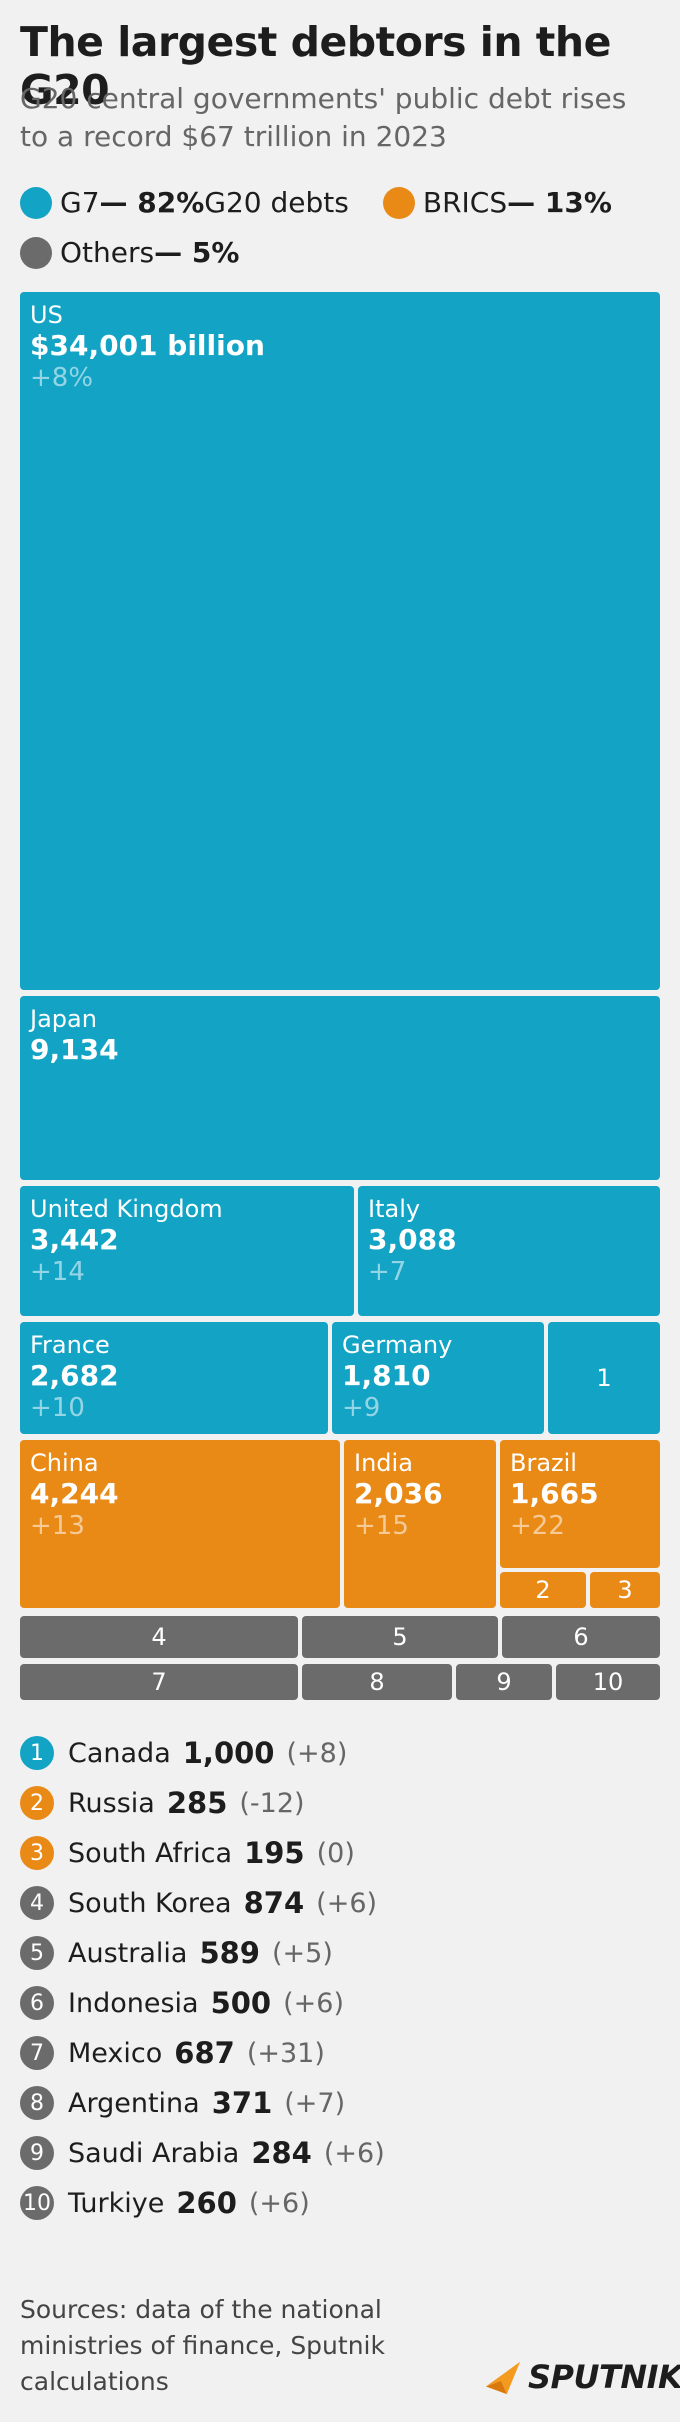 The image size is (680, 2422). What do you see at coordinates (504, 1682) in the screenshot?
I see `treemap-tile-9: 9` at bounding box center [504, 1682].